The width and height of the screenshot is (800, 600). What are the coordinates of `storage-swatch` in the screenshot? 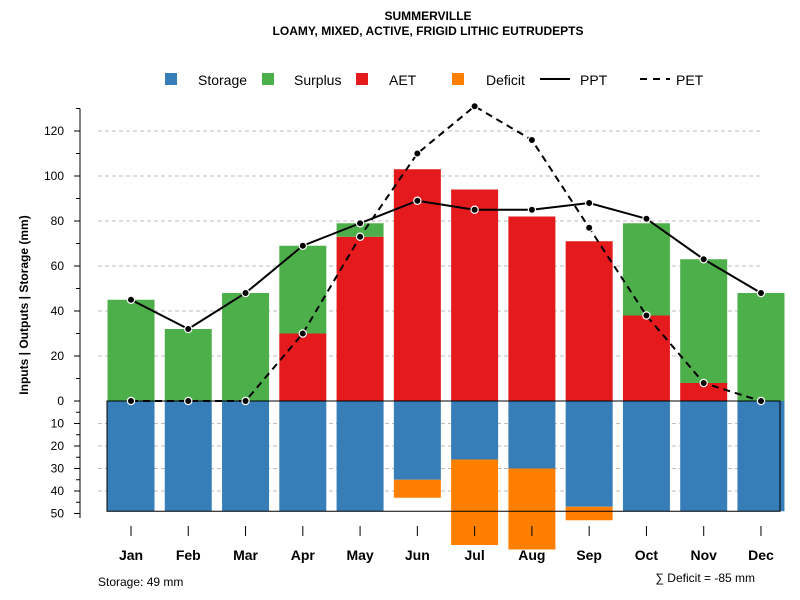 It's located at (171, 79).